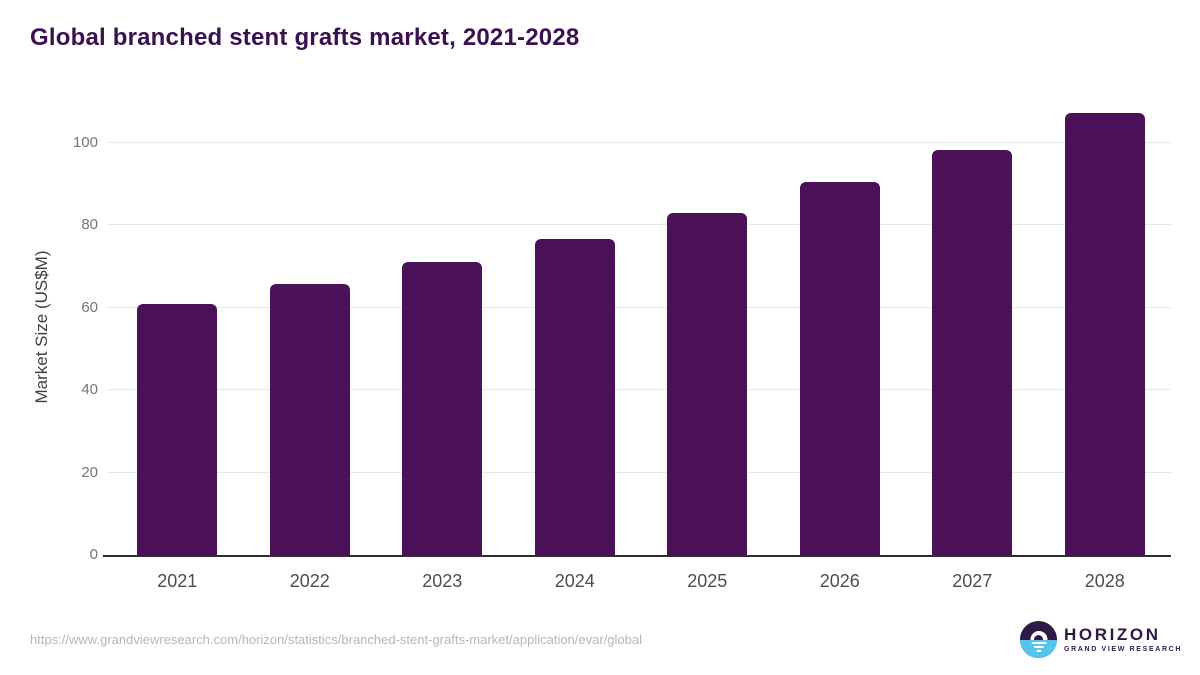 The width and height of the screenshot is (1200, 675). I want to click on band-2024: 2024, so click(575, 345).